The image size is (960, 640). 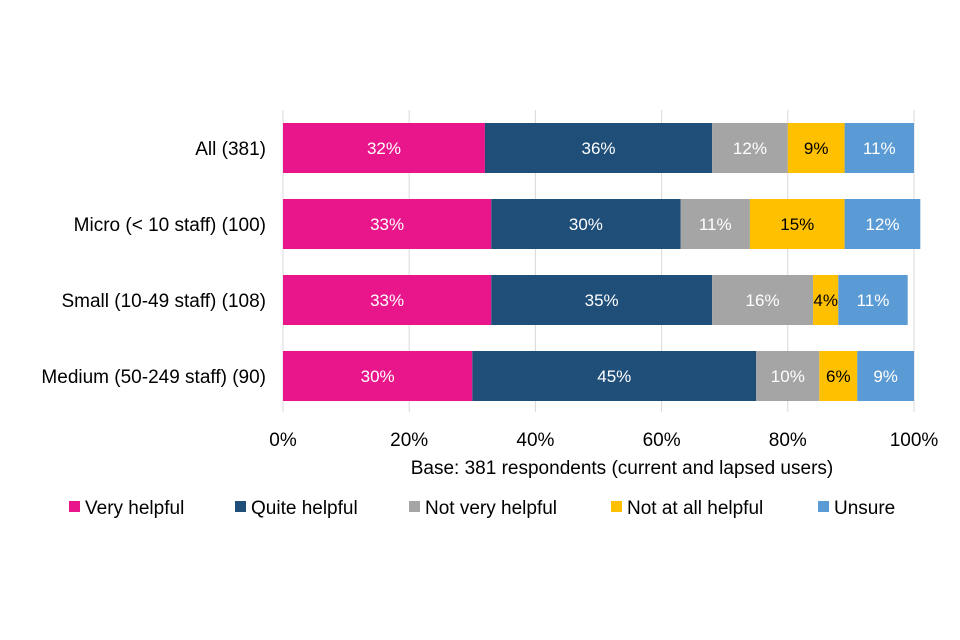 What do you see at coordinates (864, 508) in the screenshot?
I see `legend-label: Unsure` at bounding box center [864, 508].